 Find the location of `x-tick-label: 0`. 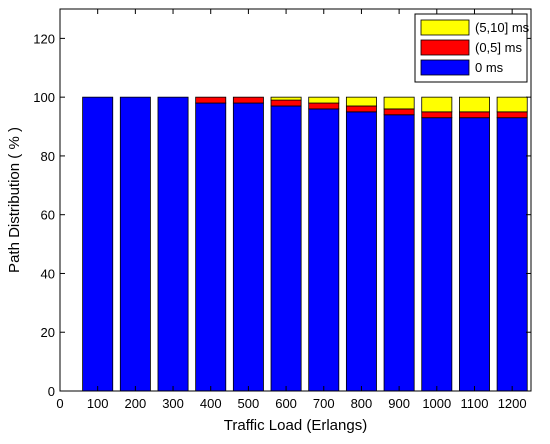

x-tick-label: 0 is located at coordinates (59, 403).